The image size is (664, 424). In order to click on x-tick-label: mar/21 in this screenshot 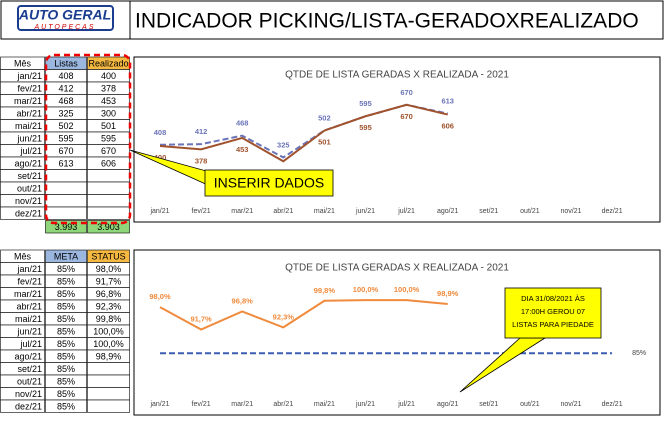, I will do `click(242, 211)`.